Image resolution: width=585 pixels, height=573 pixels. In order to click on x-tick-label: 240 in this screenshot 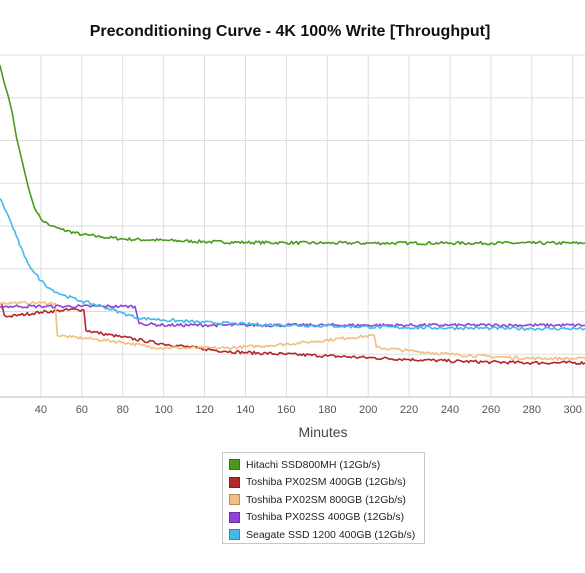, I will do `click(450, 410)`.